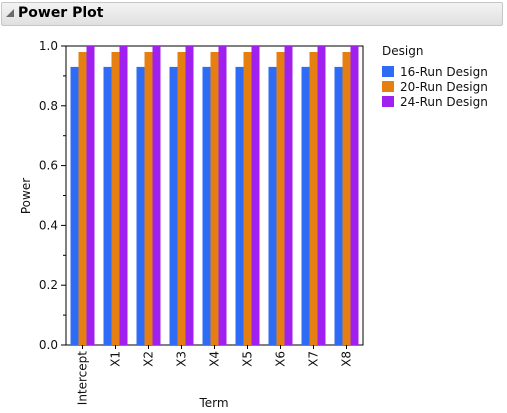  I want to click on legend-item: 24-Run Design, so click(435, 101).